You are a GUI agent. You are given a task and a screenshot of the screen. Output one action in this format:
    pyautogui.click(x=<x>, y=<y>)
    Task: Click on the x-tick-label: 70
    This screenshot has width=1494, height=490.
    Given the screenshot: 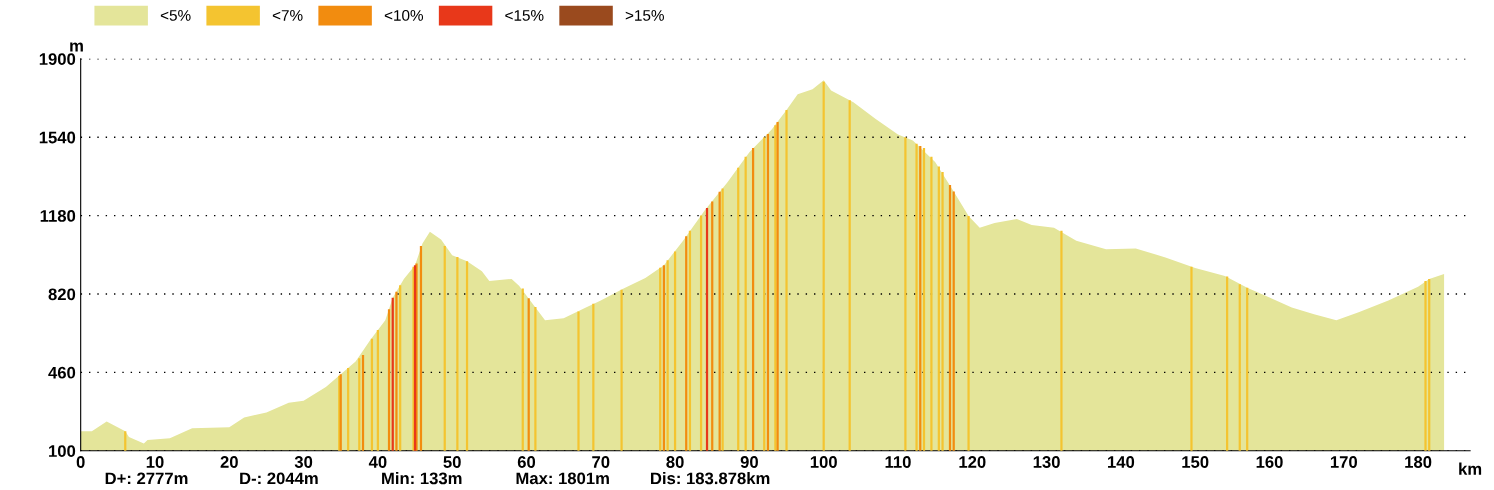 What is the action you would take?
    pyautogui.click(x=601, y=462)
    